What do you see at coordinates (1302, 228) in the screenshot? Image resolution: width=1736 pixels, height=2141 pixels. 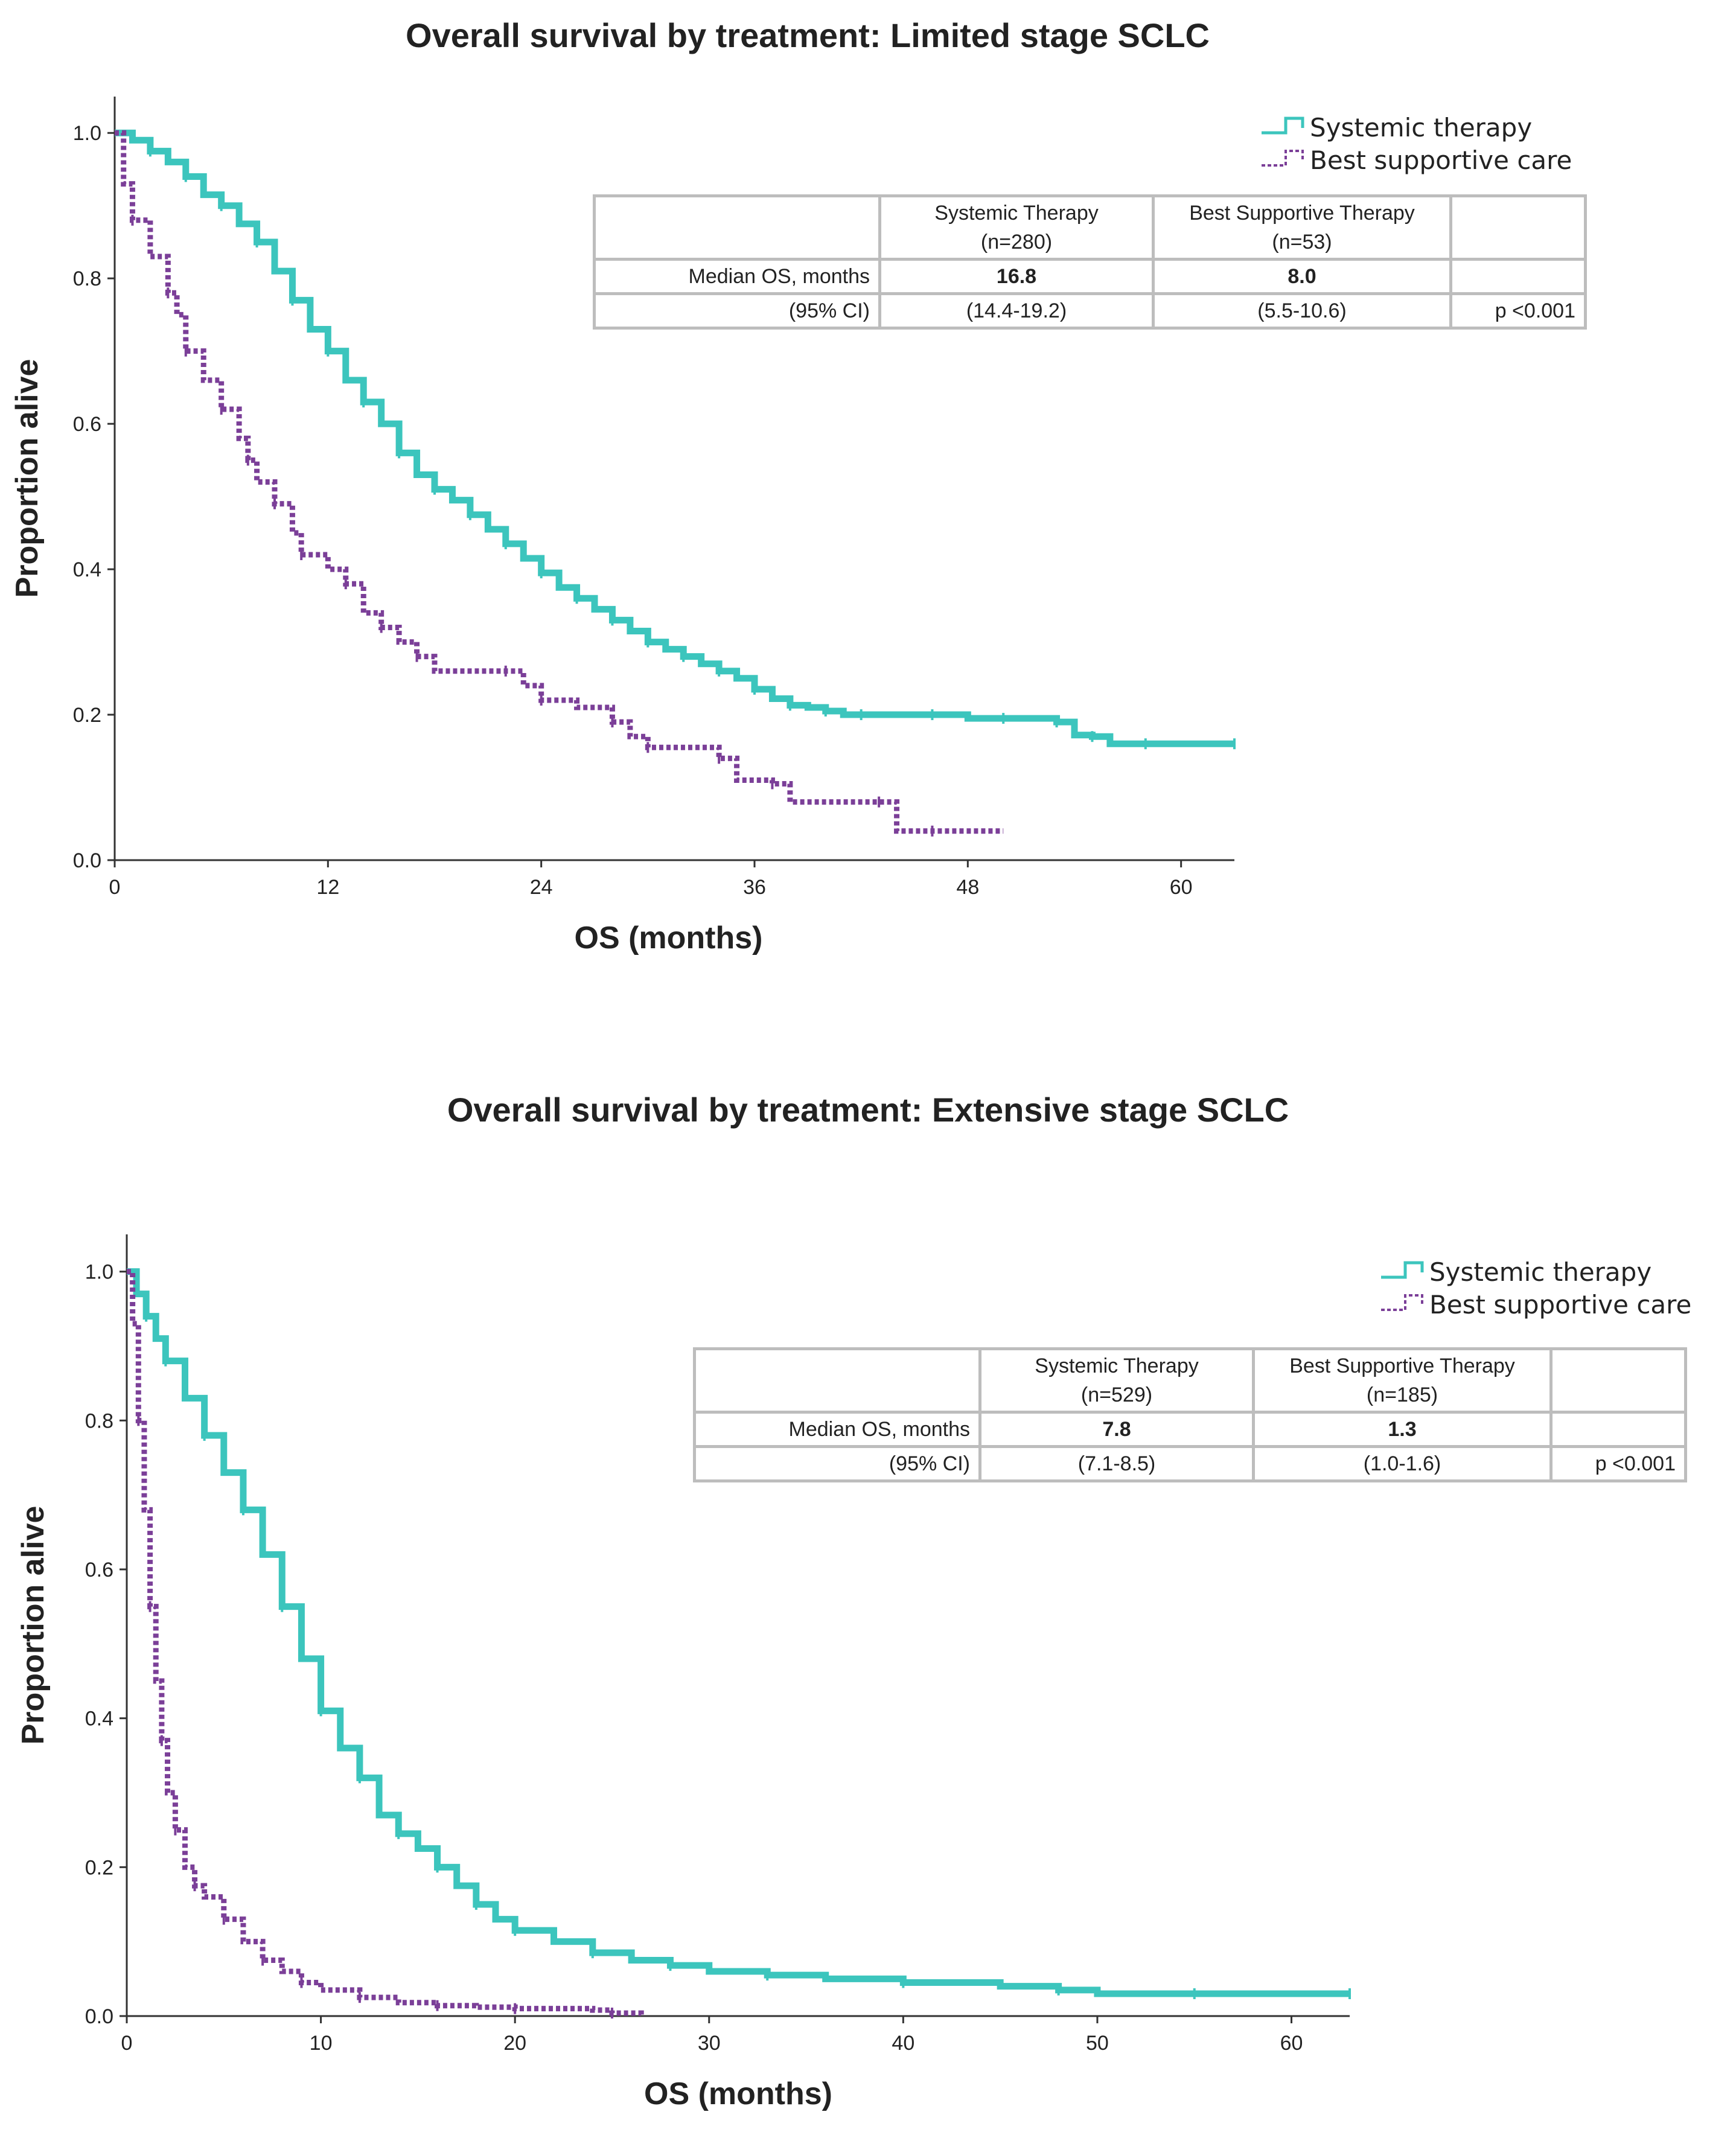 I see `table-cell: Best Supportive Therapy (n=53)` at bounding box center [1302, 228].